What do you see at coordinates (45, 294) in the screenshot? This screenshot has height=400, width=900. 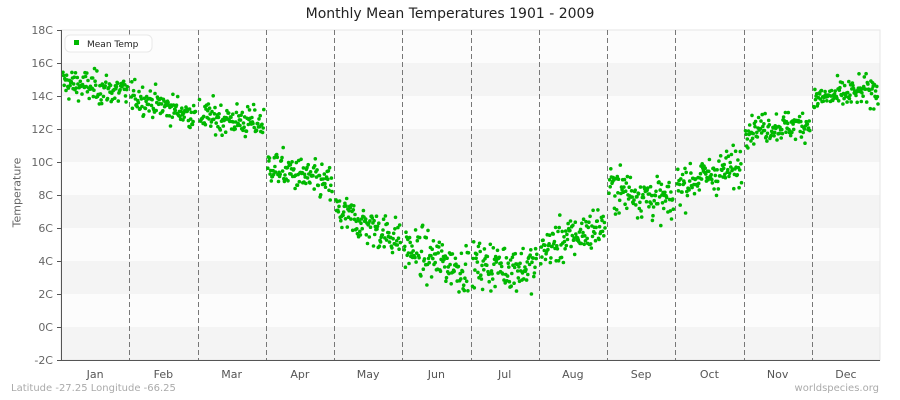 I see `y-tick-label: 2C` at bounding box center [45, 294].